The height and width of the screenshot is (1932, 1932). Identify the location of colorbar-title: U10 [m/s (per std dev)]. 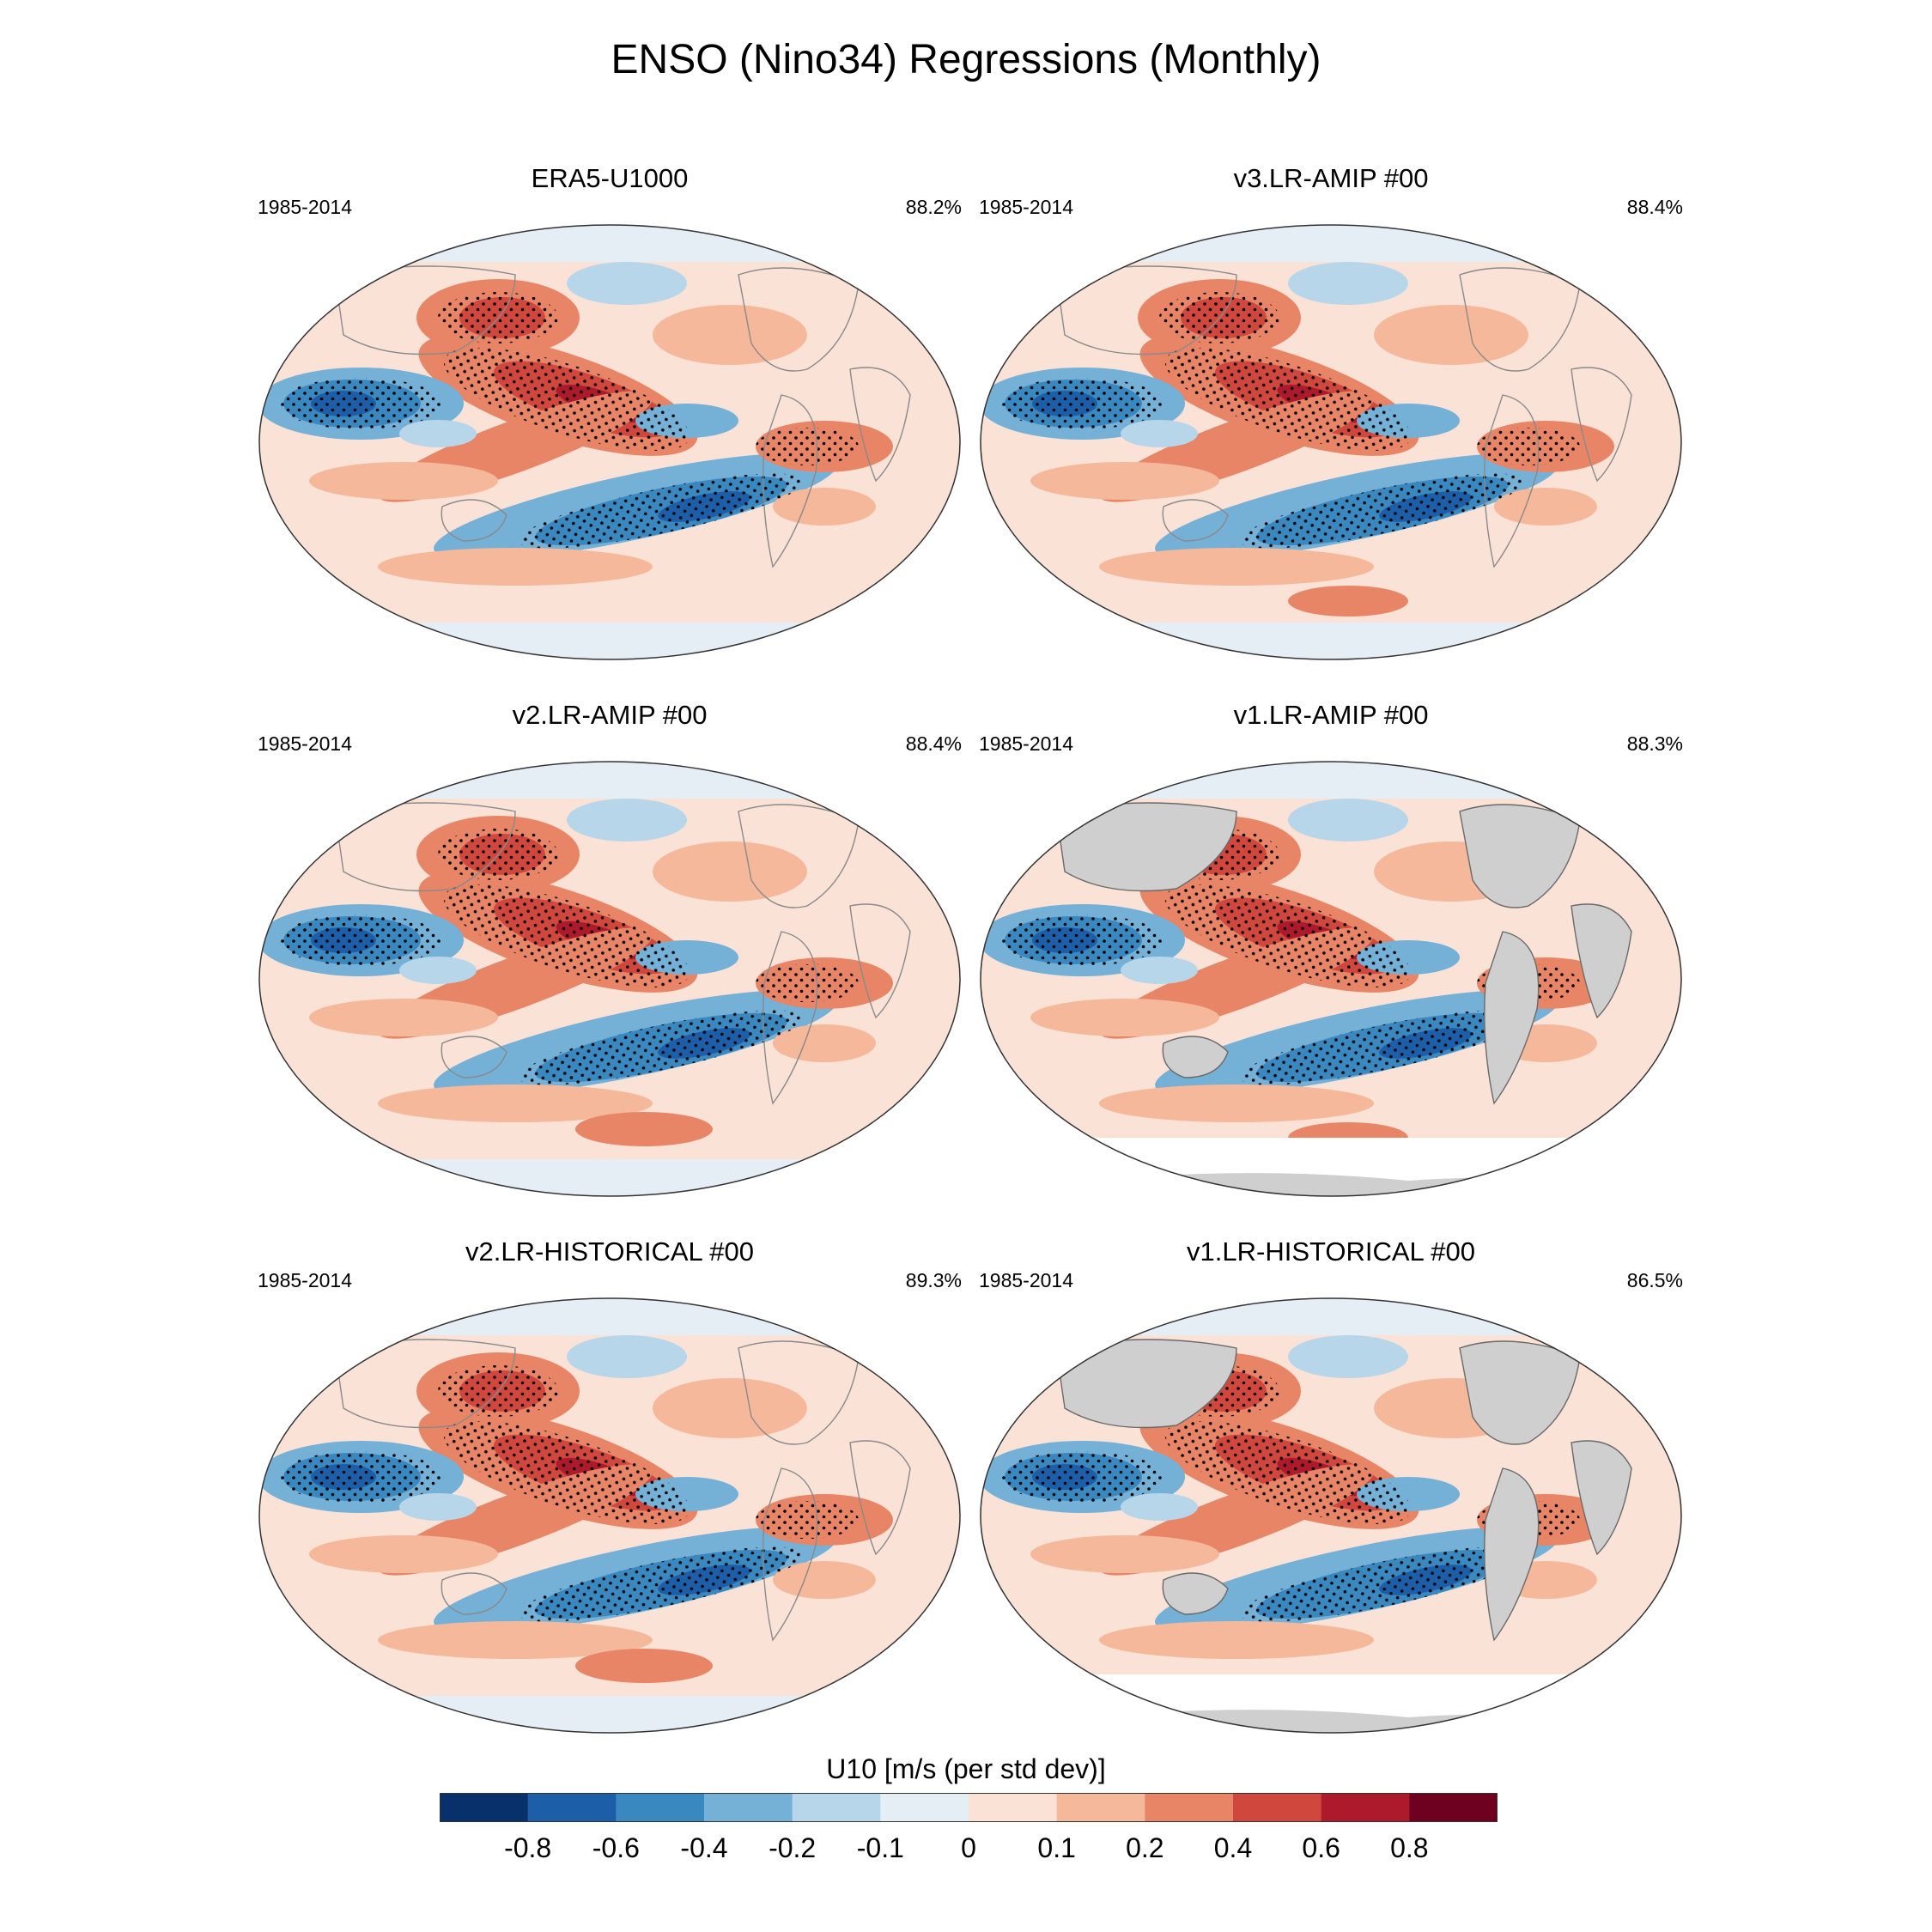
(966, 1769).